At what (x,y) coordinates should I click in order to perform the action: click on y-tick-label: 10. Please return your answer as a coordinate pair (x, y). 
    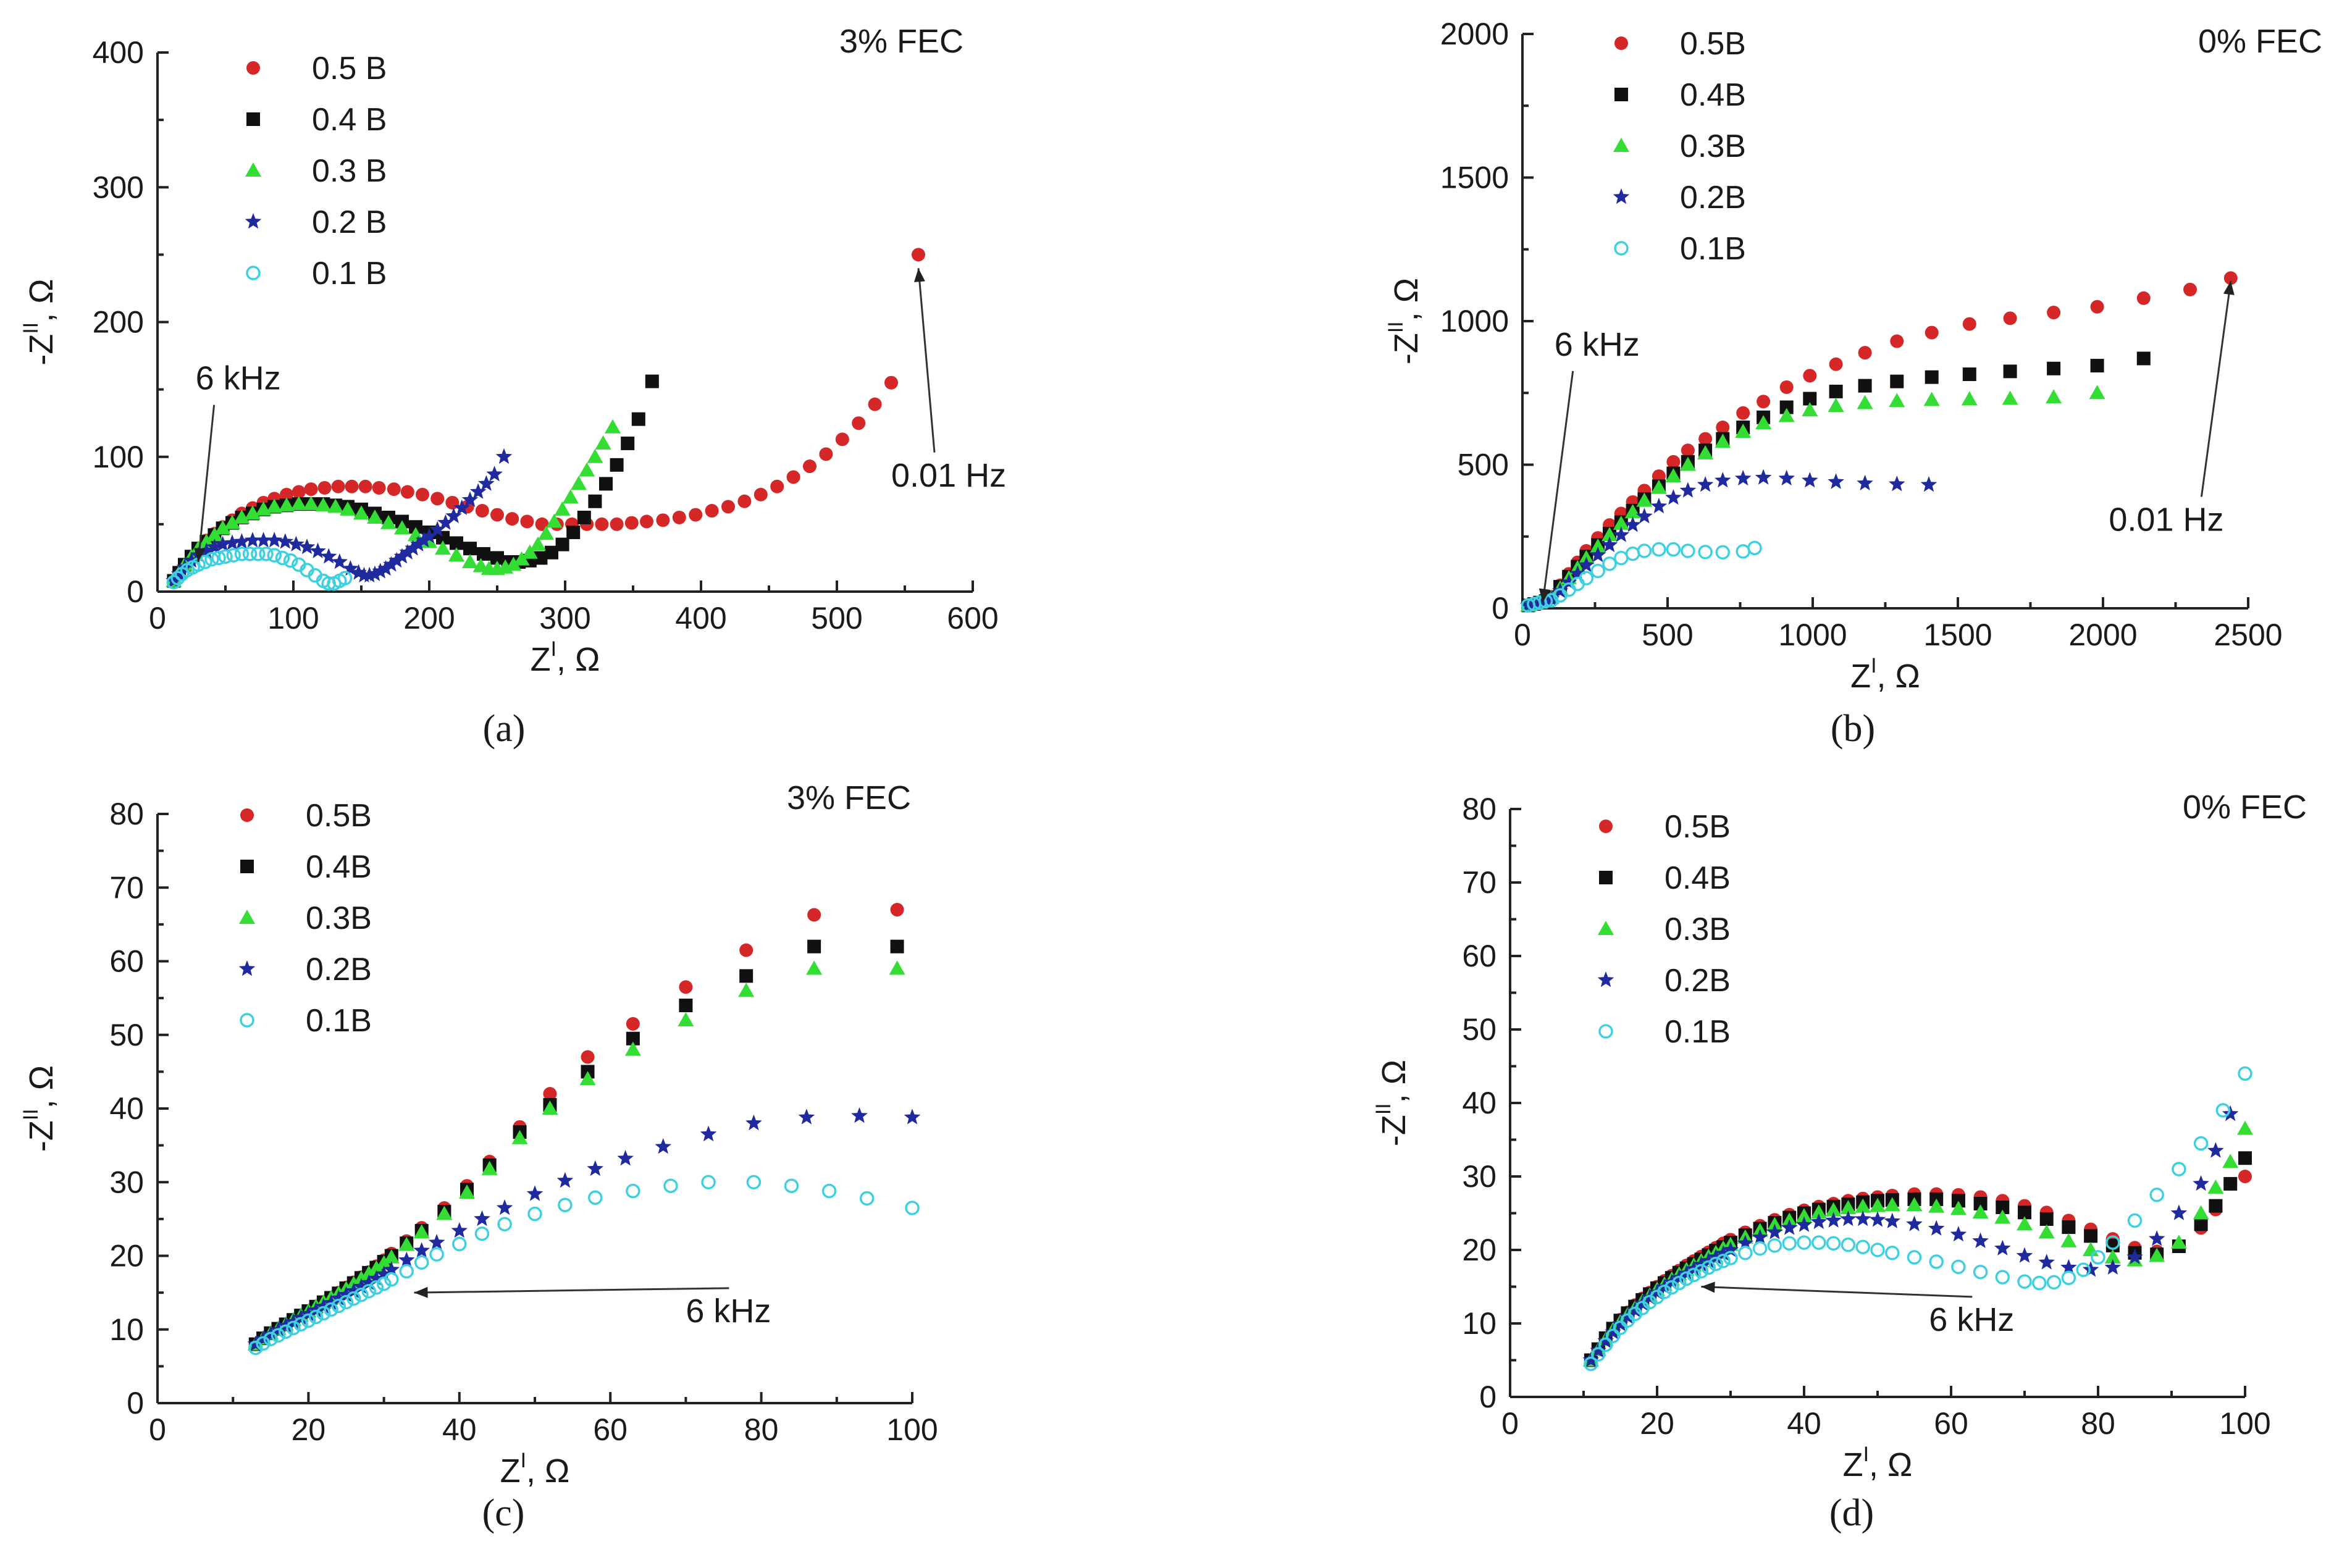
    Looking at the image, I should click on (127, 1329).